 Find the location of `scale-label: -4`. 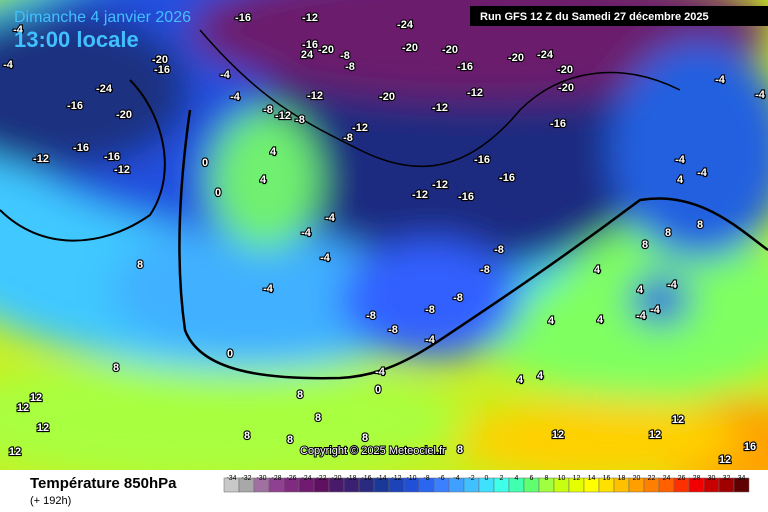

scale-label: -4 is located at coordinates (456, 478).